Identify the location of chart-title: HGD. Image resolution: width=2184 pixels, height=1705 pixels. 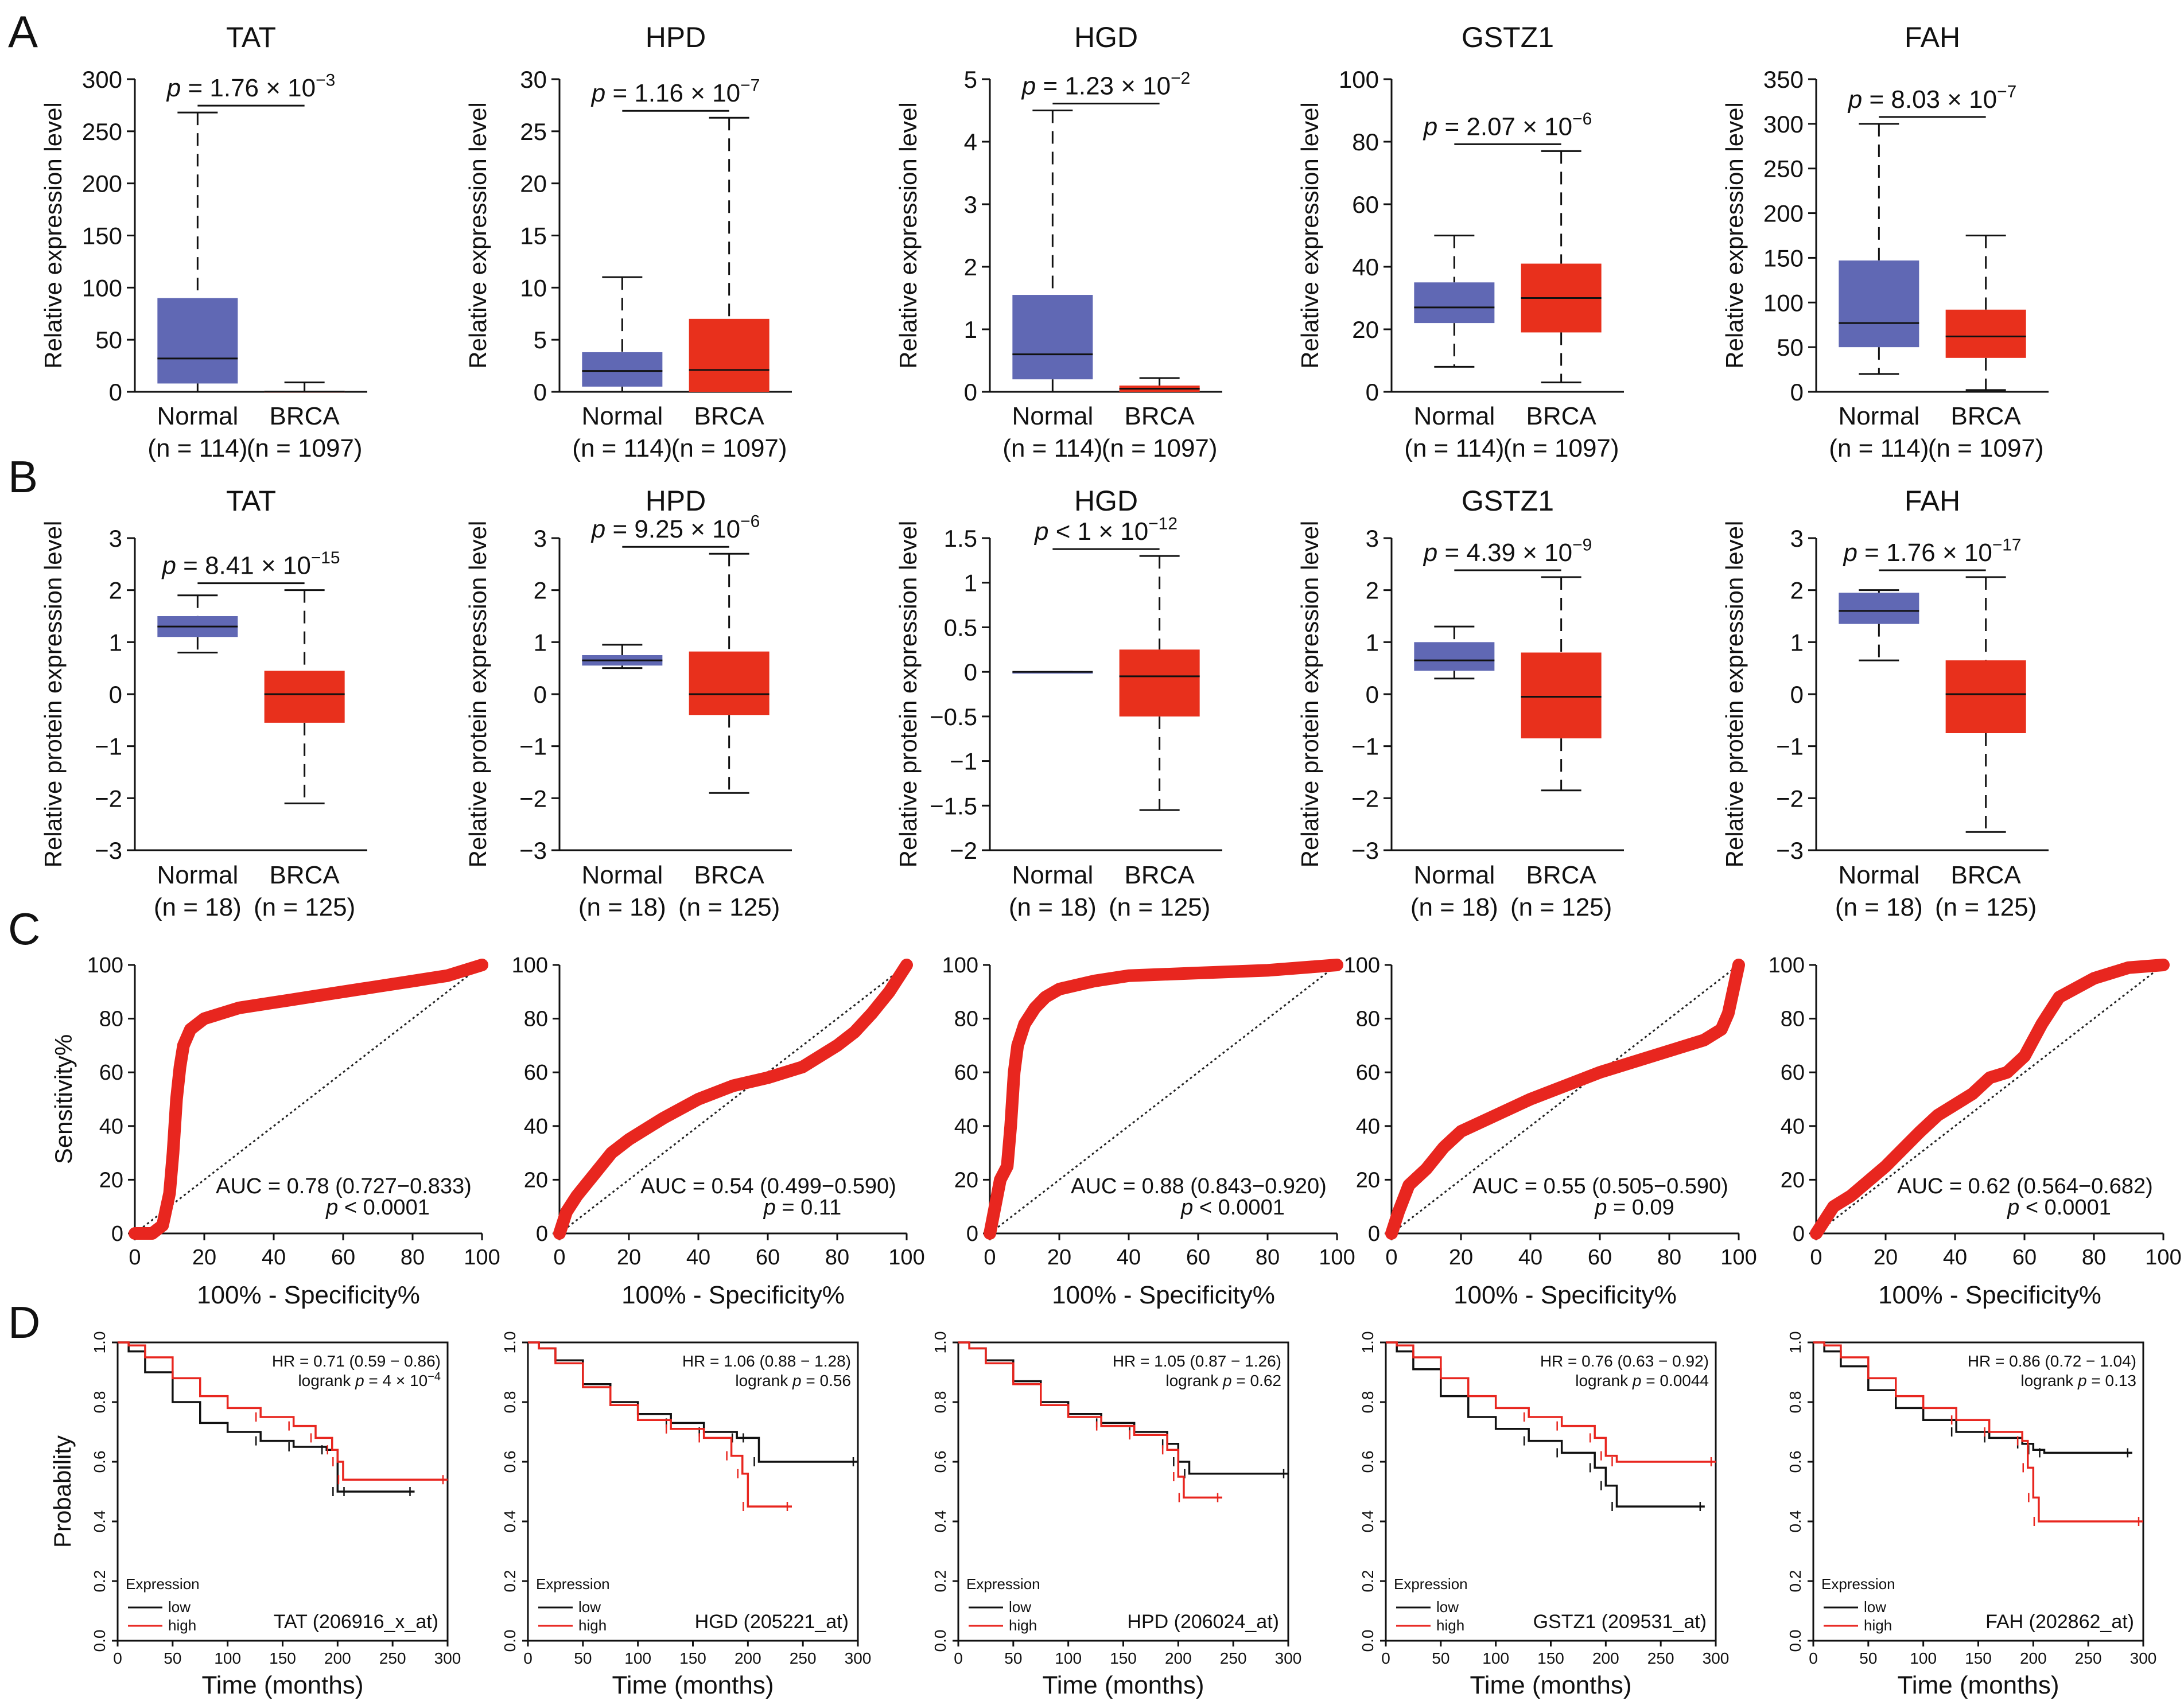
(1106, 501).